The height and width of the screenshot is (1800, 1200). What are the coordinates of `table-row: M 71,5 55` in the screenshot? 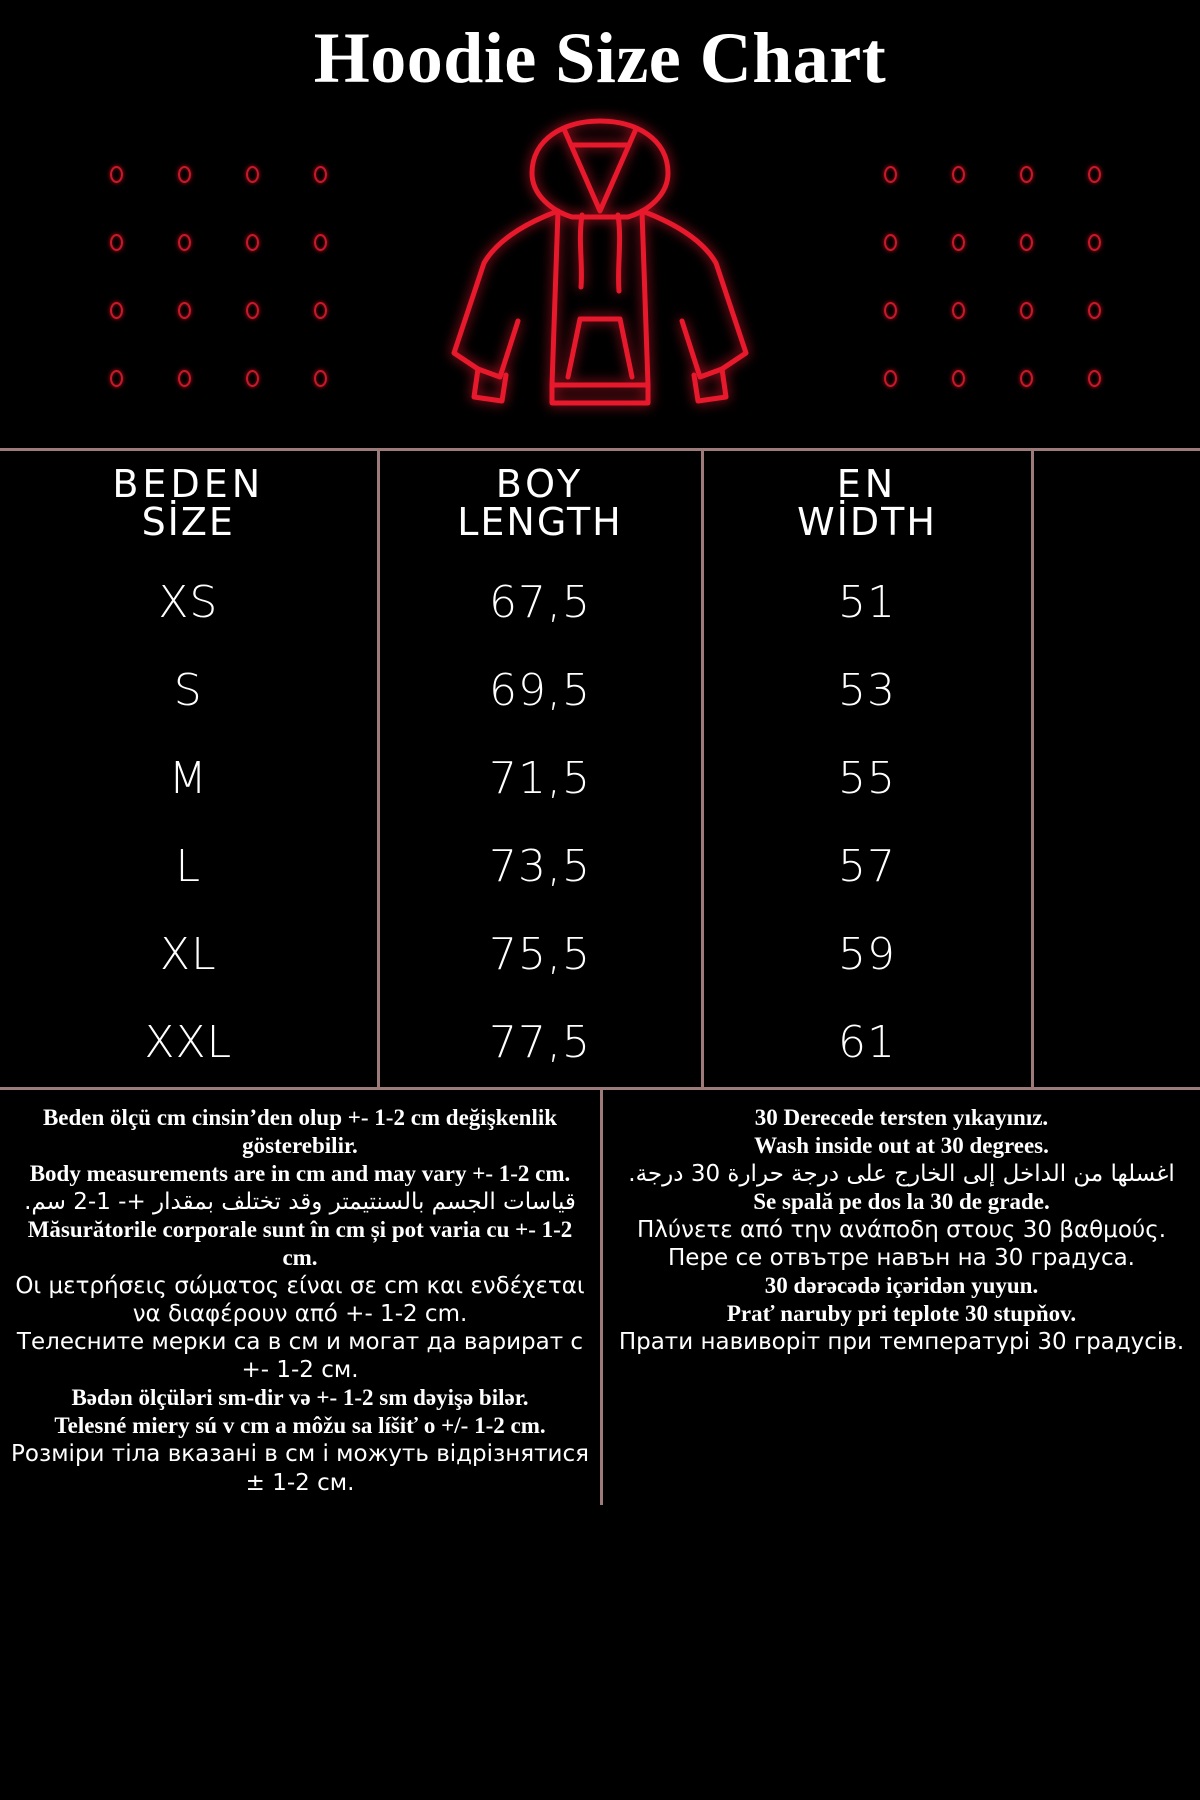 It's located at (600, 778).